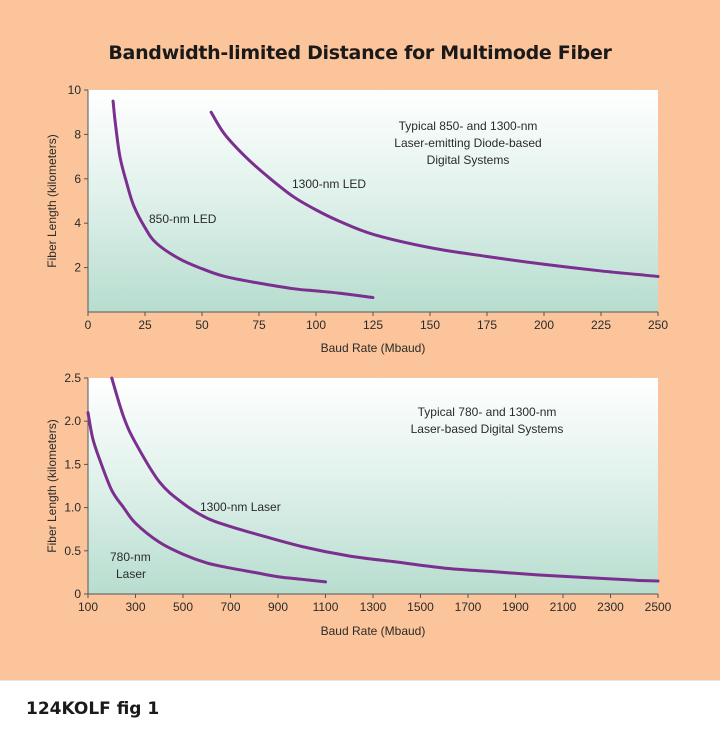 The image size is (720, 734). I want to click on y-axis-label-top: Fiber Length (kilometers), so click(52, 200).